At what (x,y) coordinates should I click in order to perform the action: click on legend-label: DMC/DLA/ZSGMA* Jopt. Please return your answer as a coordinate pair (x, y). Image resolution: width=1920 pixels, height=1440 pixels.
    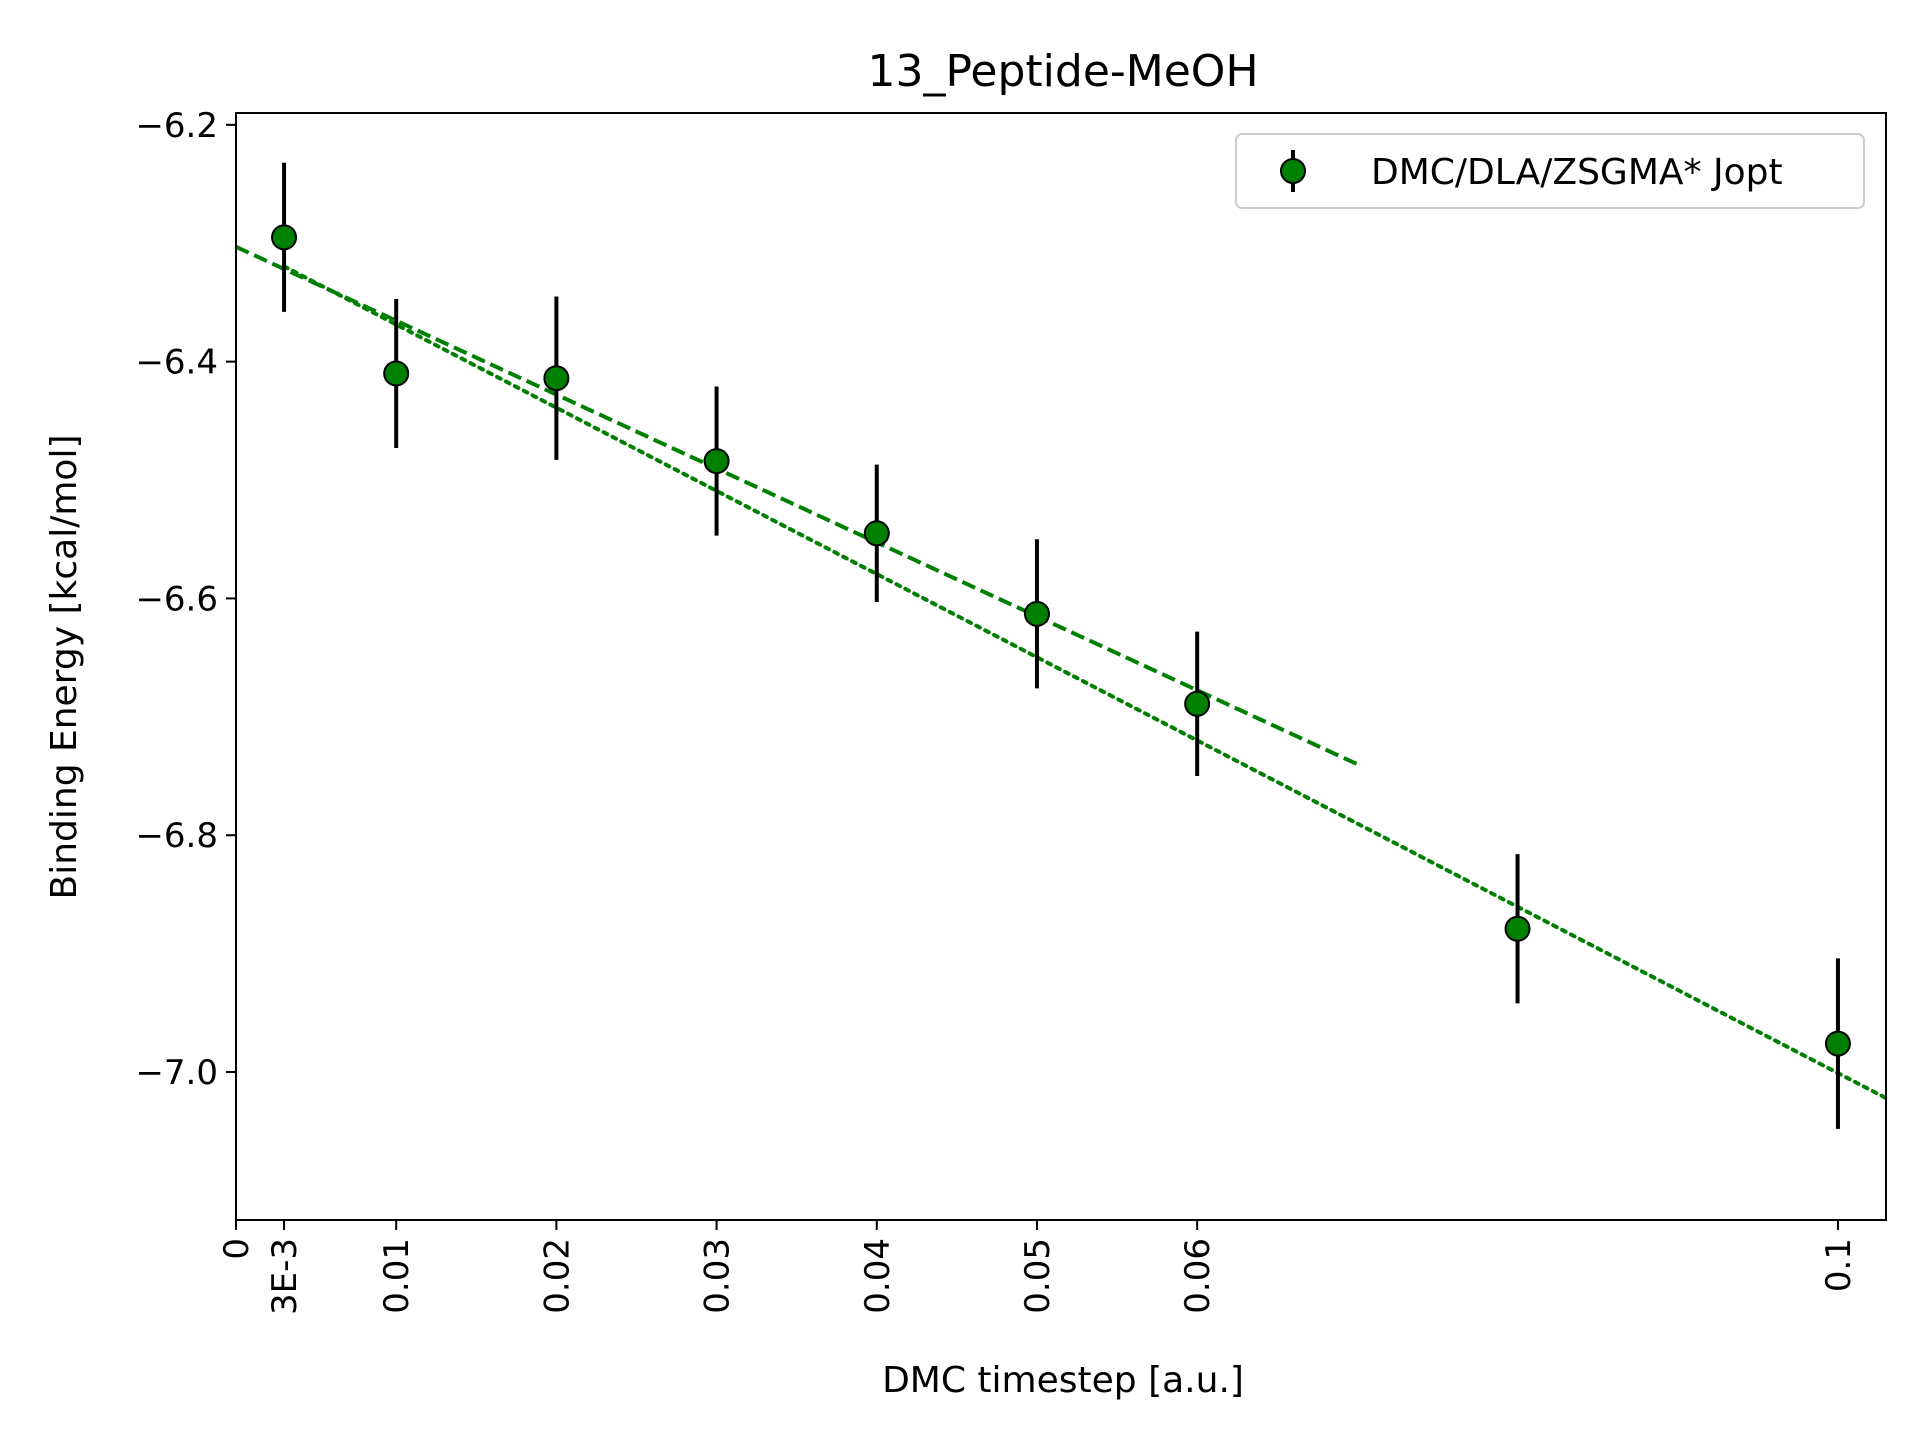
    Looking at the image, I should click on (1577, 172).